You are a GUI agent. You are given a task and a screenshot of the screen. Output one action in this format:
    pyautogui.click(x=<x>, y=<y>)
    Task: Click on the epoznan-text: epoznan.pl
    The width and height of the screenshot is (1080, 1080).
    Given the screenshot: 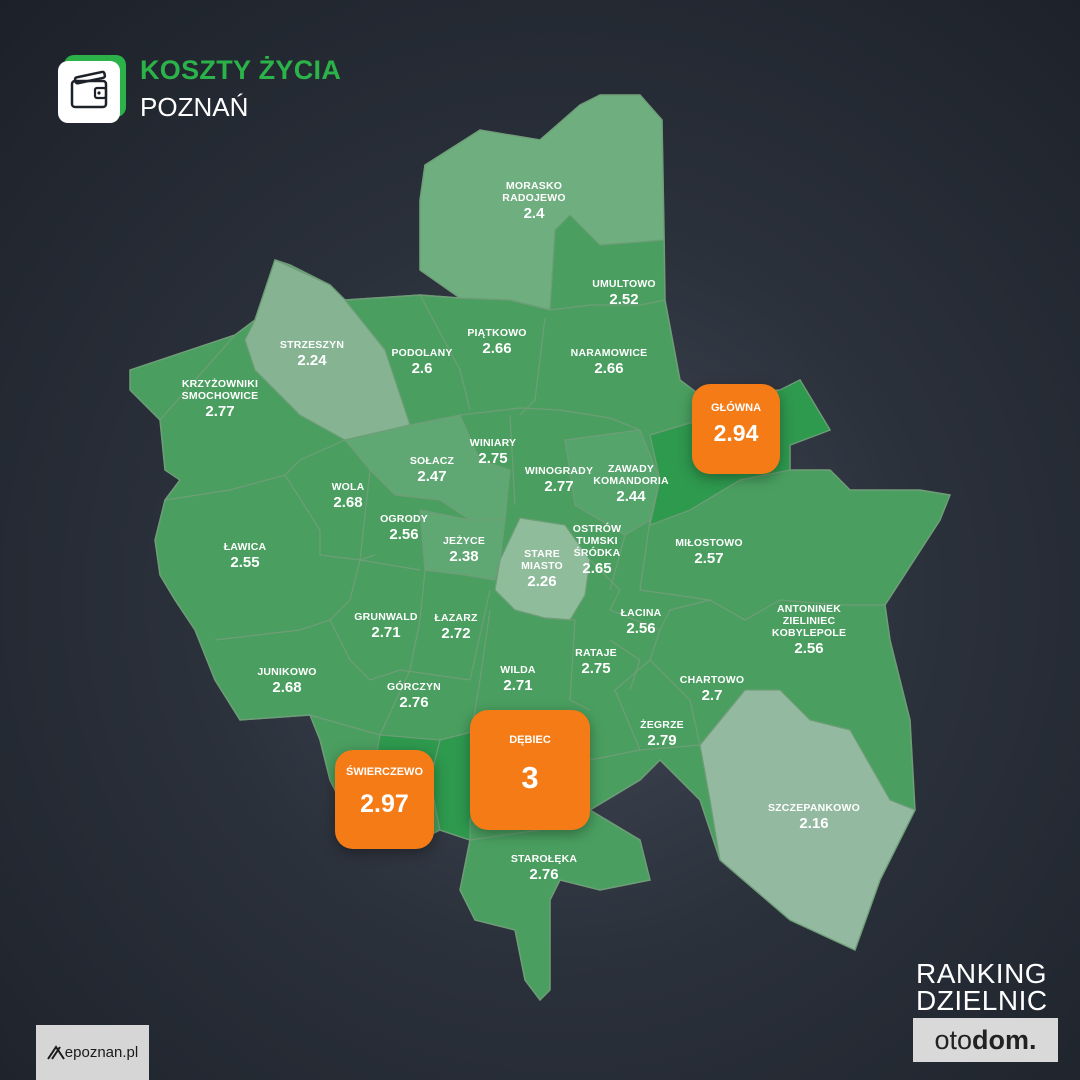 What is the action you would take?
    pyautogui.click(x=101, y=1052)
    